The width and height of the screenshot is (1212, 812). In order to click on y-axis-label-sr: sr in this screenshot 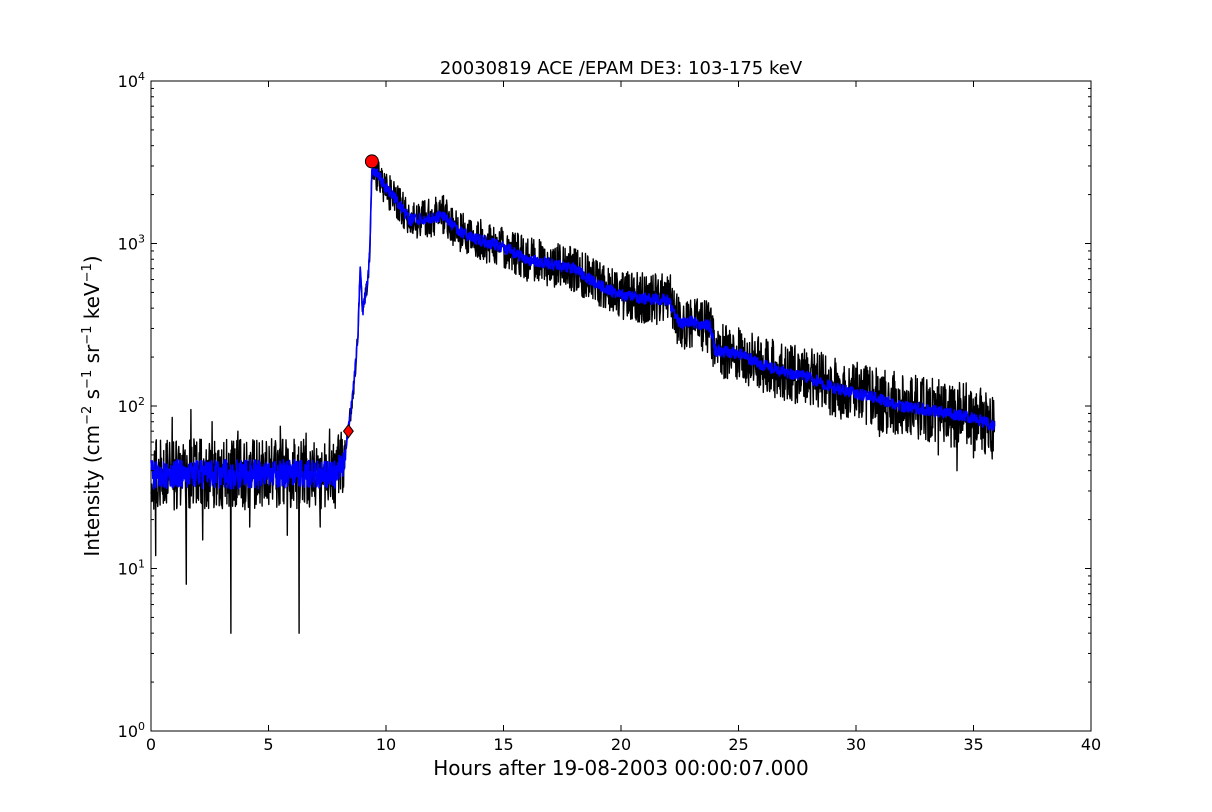, I will do `click(92, 357)`.